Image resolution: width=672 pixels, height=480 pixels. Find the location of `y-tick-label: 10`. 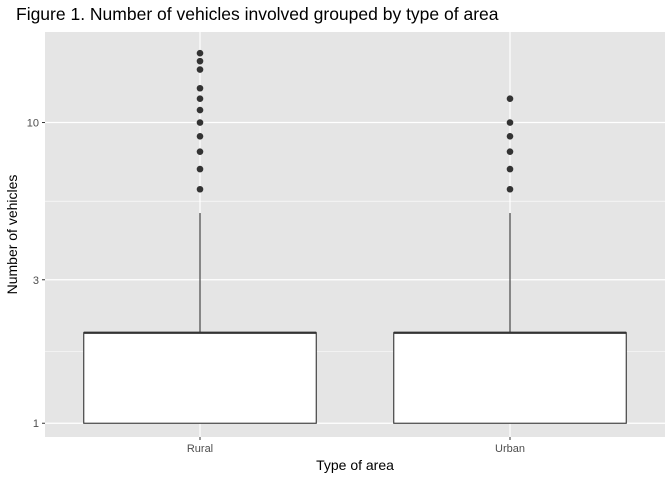

y-tick-label: 10 is located at coordinates (33, 124).